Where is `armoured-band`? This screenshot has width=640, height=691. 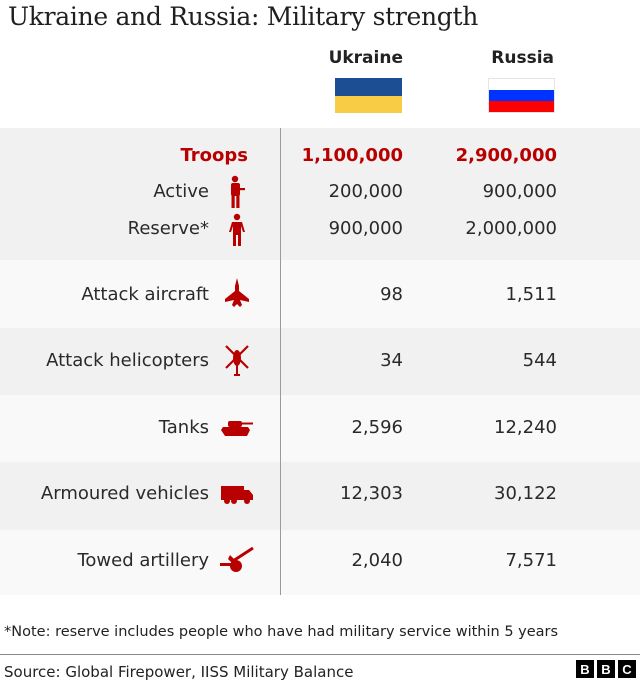 armoured-band is located at coordinates (320, 496).